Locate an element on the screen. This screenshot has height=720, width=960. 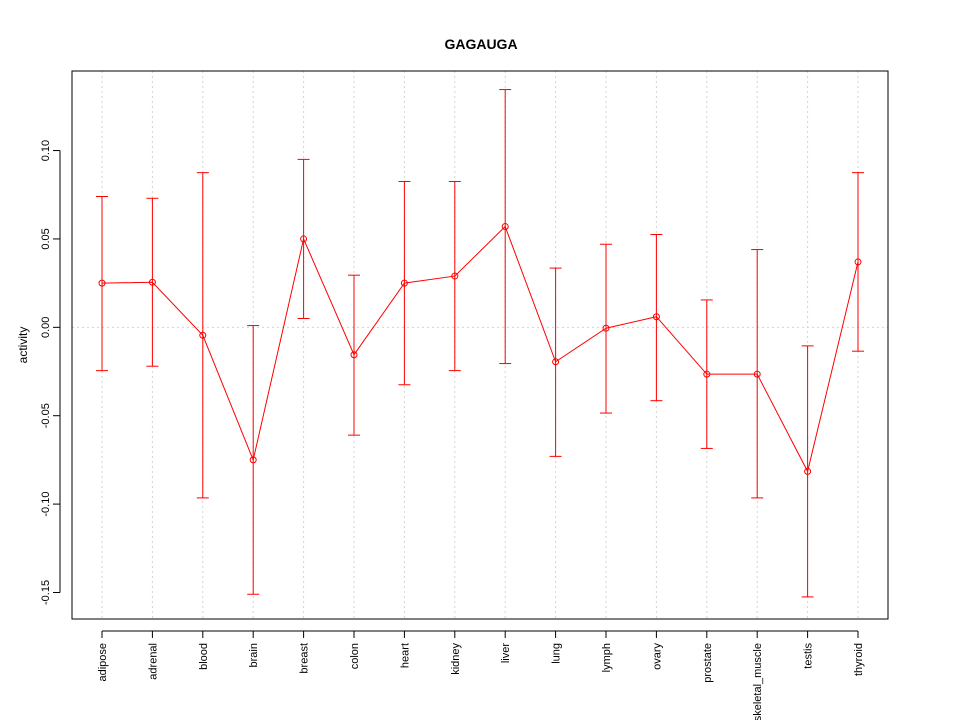
x-tick-label-heart: heart is located at coordinates (405, 655).